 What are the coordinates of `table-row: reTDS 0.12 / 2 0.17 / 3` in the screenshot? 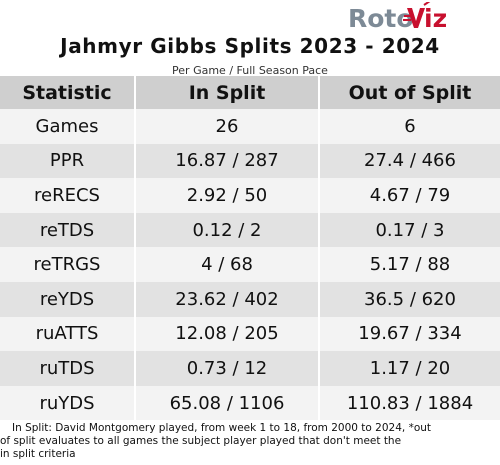 It's located at (250, 230).